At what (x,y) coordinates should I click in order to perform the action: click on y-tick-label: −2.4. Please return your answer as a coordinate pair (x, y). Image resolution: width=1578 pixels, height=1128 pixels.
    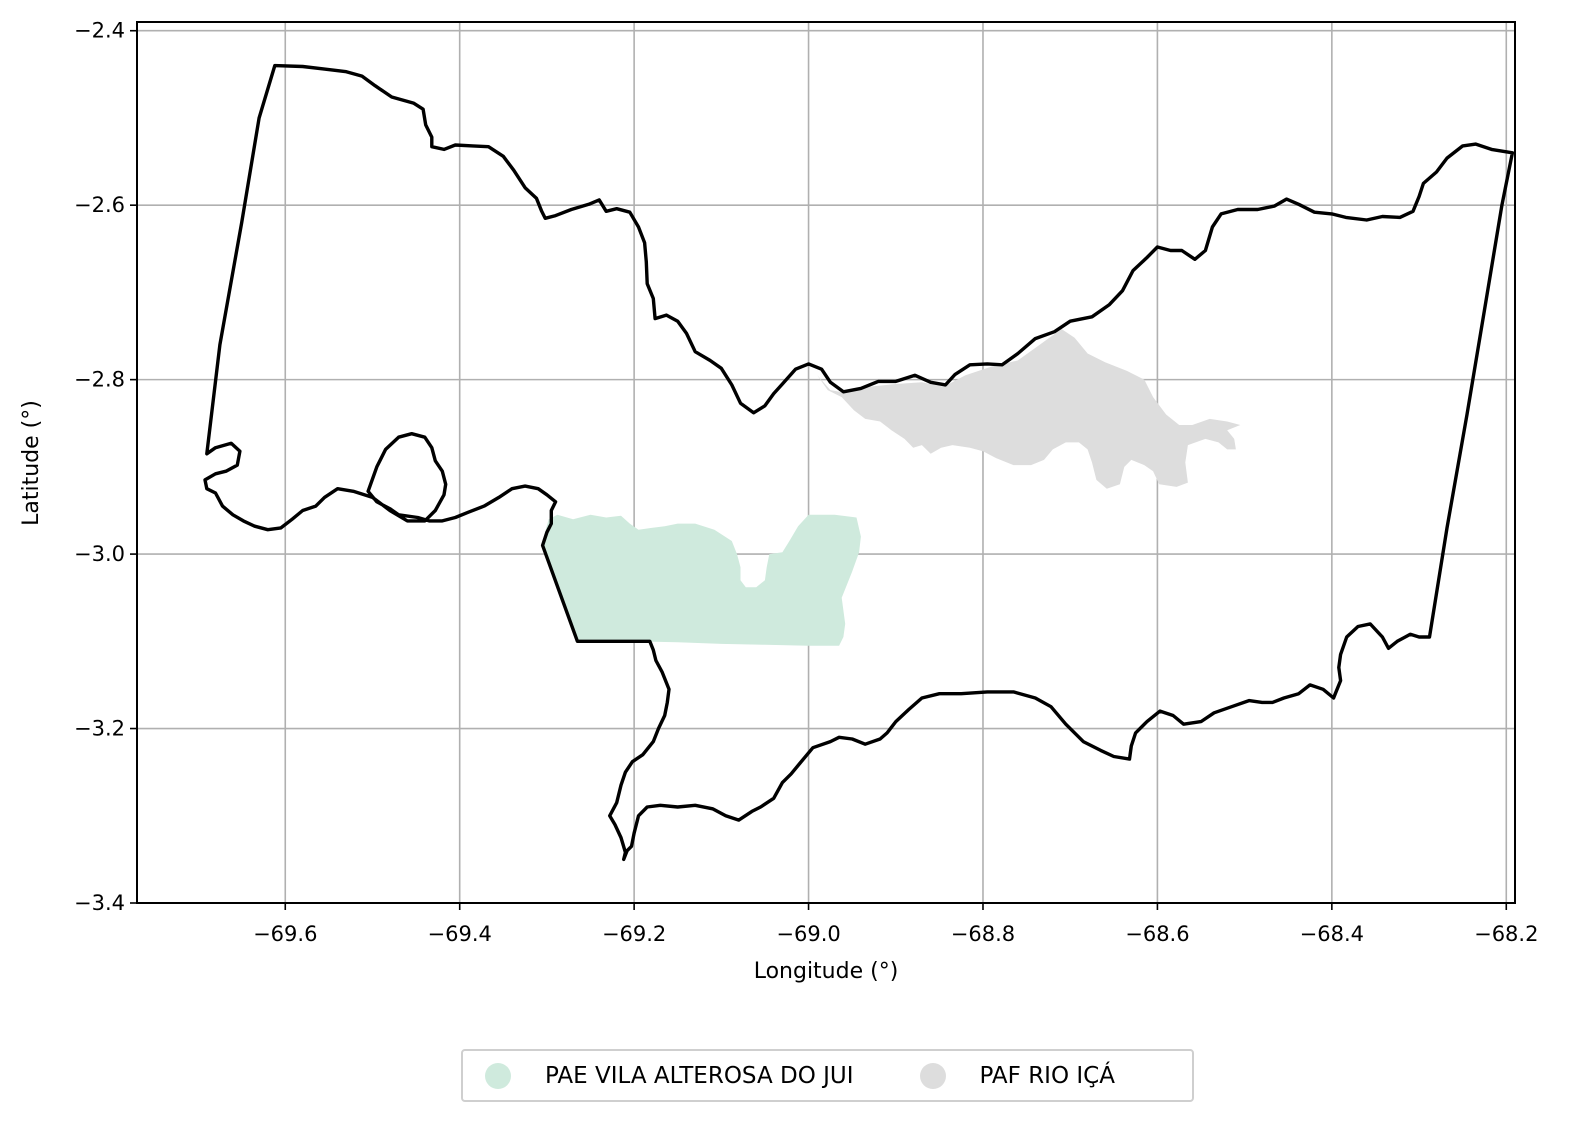
    Looking at the image, I should click on (99, 31).